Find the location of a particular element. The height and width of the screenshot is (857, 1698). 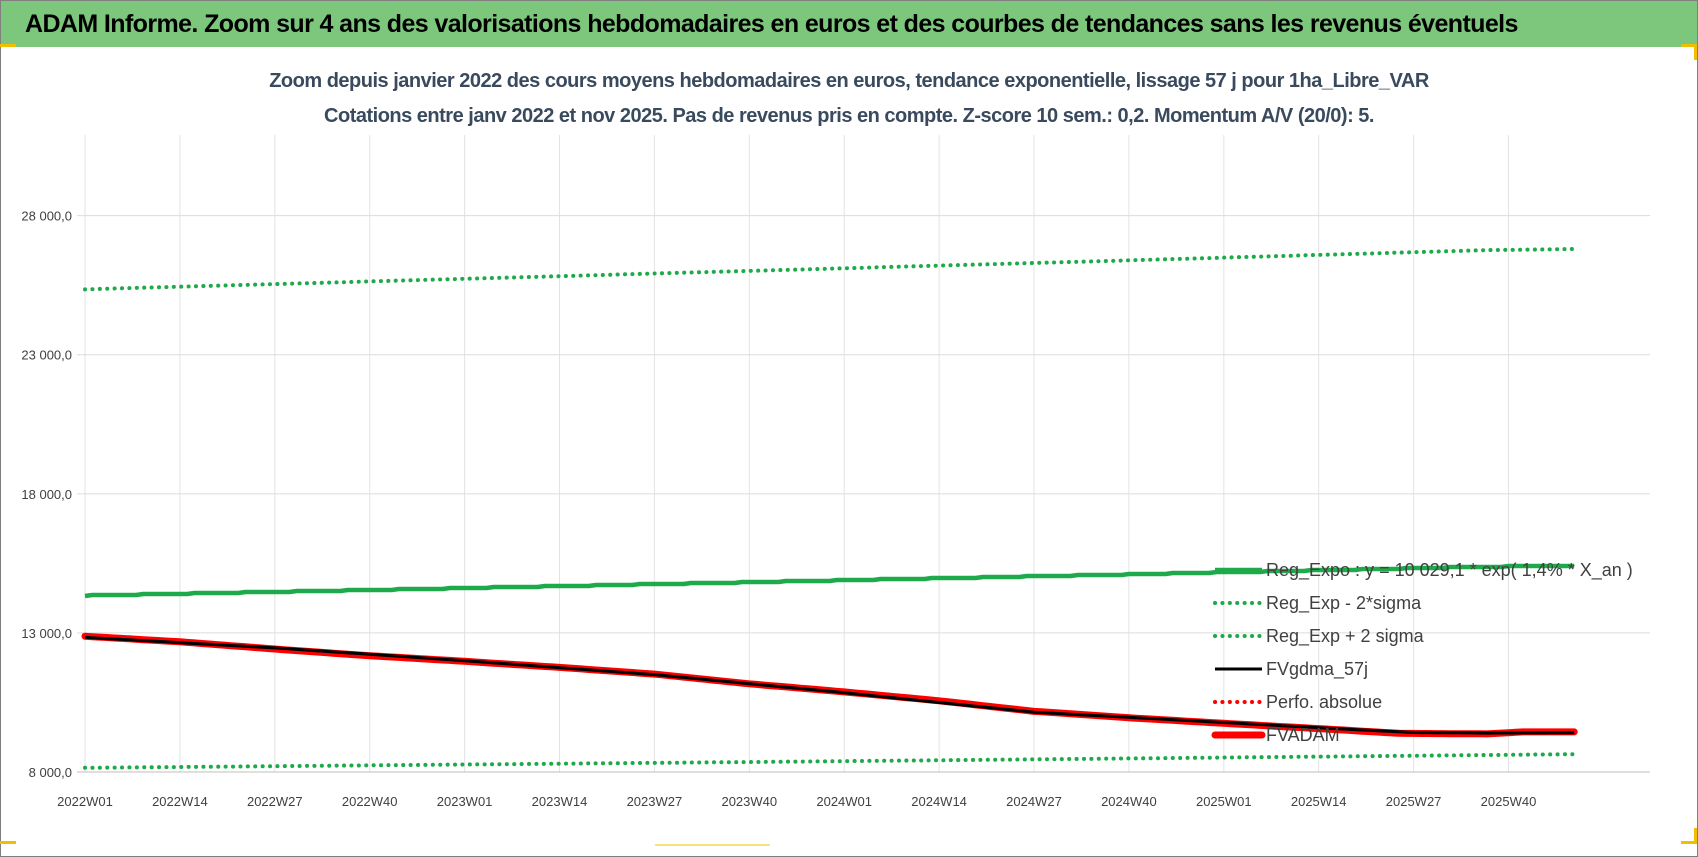

corner-mark-bottom-right is located at coordinates (1689, 842).